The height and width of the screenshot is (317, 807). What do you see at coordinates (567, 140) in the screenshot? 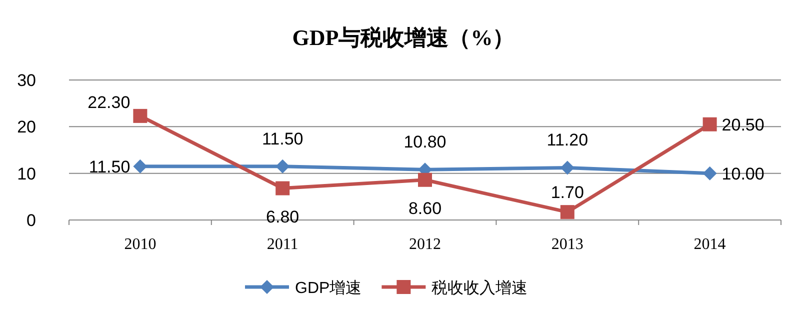
I see `text: 11.20` at bounding box center [567, 140].